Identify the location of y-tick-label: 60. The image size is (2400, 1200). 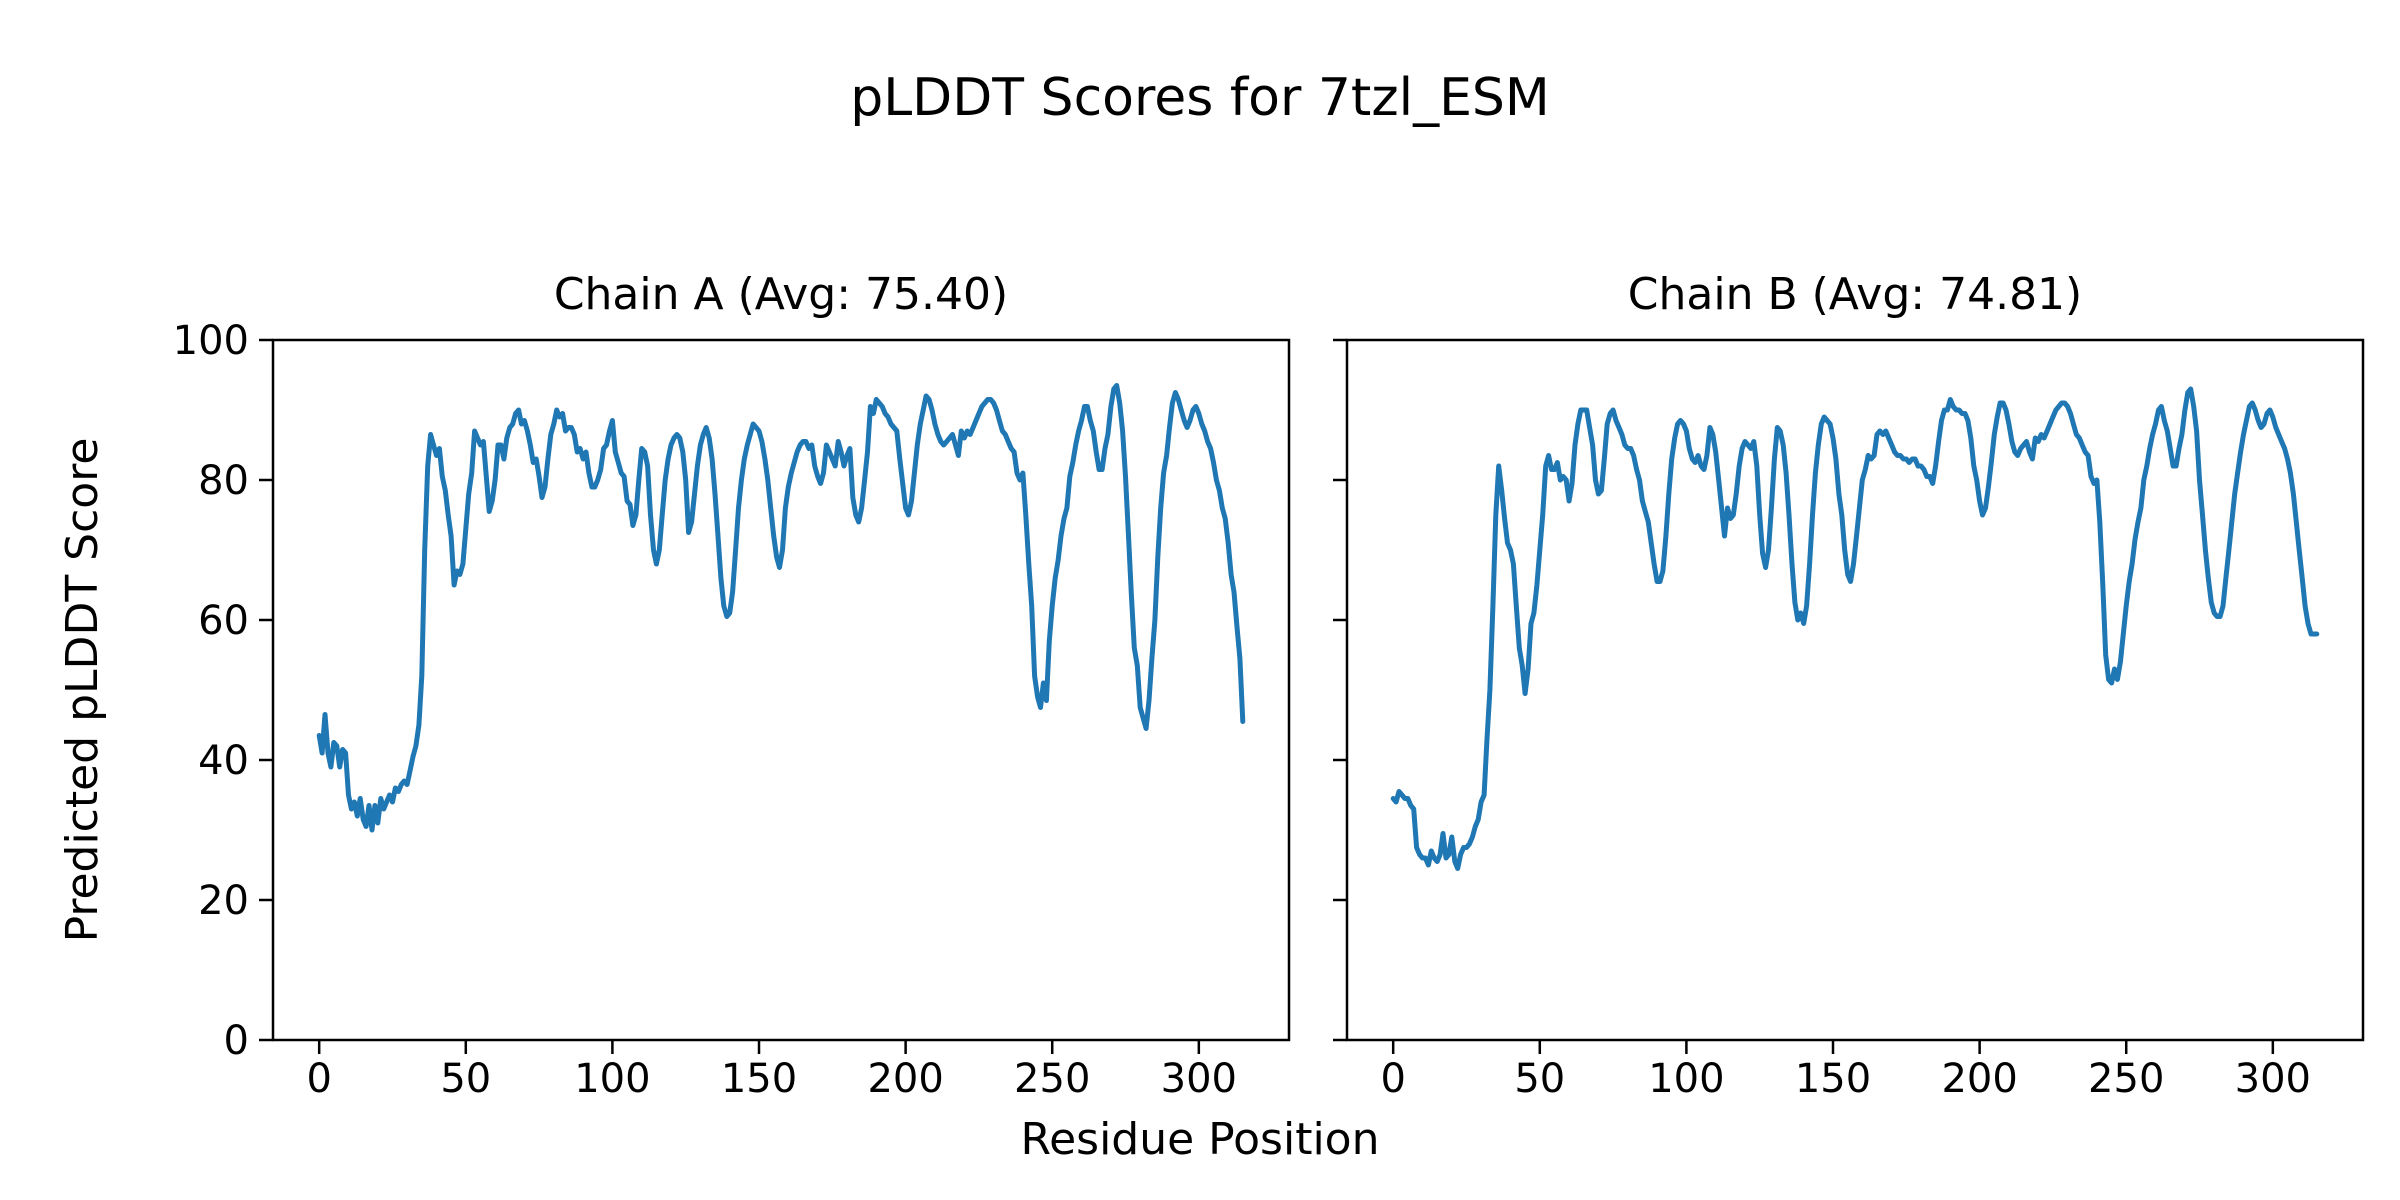
(223, 621).